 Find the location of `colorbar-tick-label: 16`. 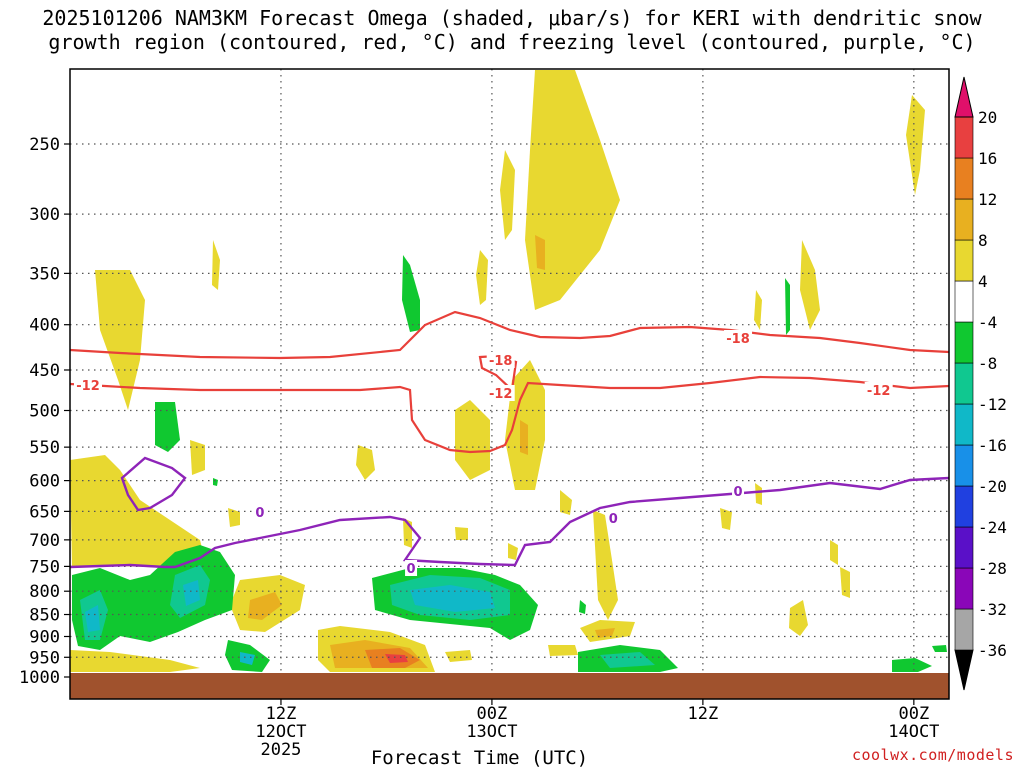

colorbar-tick-label: 16 is located at coordinates (987, 158).